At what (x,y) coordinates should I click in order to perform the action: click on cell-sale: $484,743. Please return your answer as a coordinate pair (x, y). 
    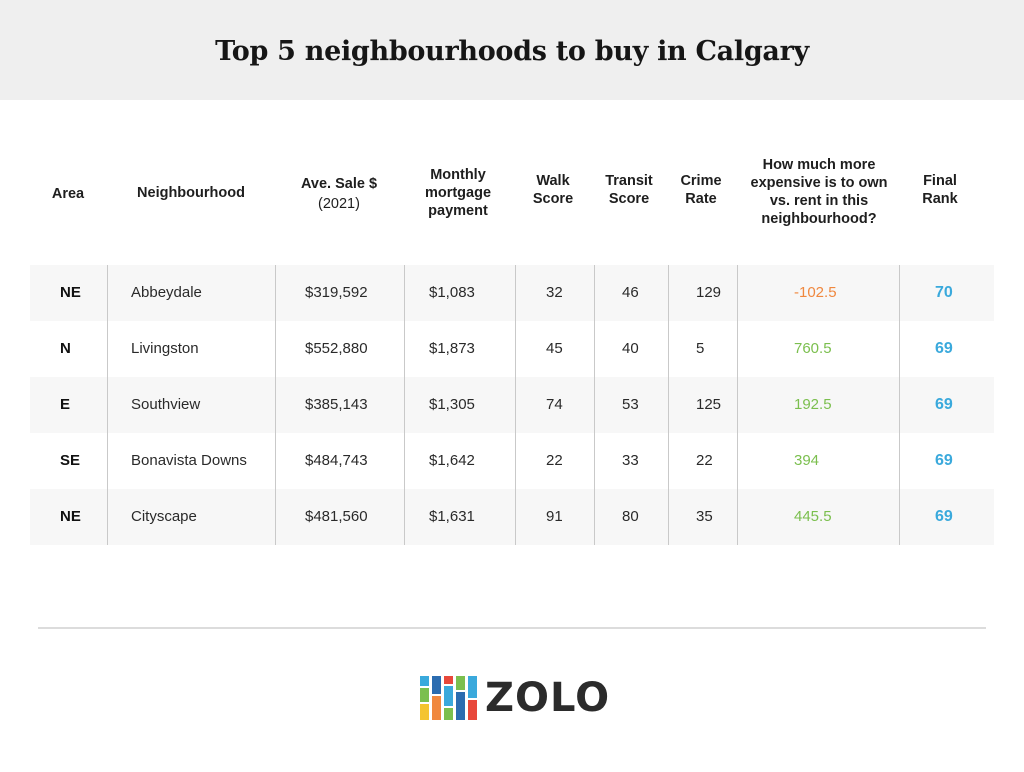
    Looking at the image, I should click on (336, 460).